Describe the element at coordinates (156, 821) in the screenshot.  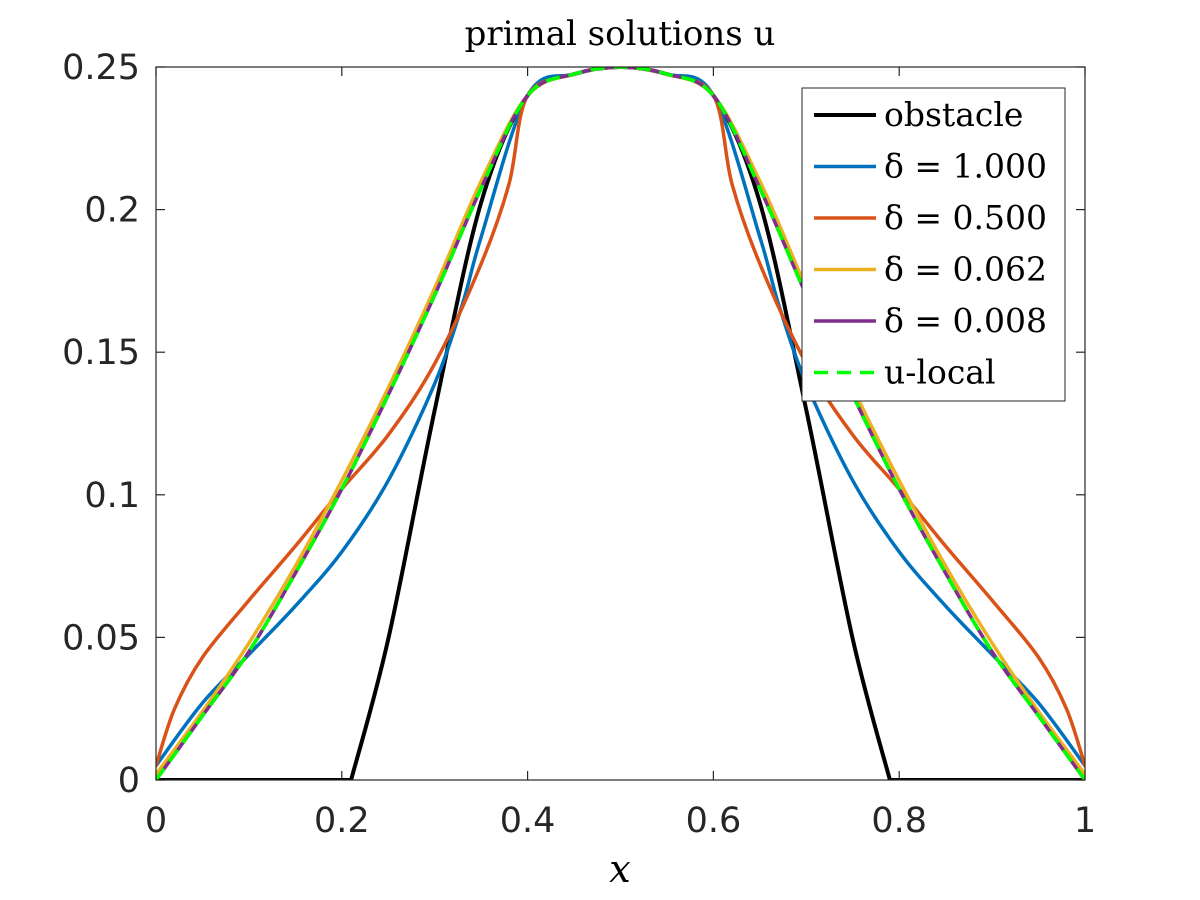
I see `x-tick-label: 0` at that location.